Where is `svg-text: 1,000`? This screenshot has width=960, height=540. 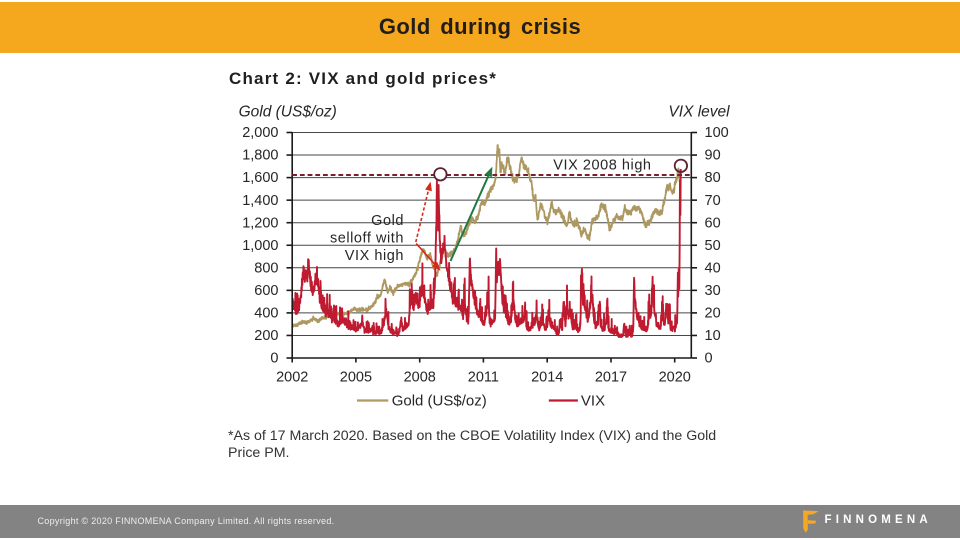 svg-text: 1,000 is located at coordinates (260, 246).